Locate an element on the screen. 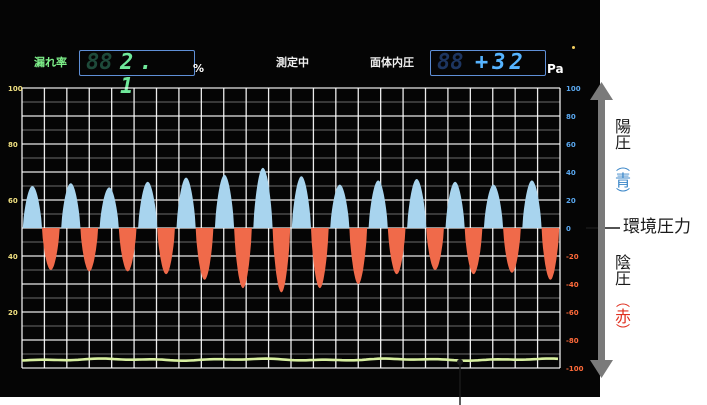 The height and width of the screenshot is (405, 707). right-axis-tick-label: 40 is located at coordinates (571, 173).